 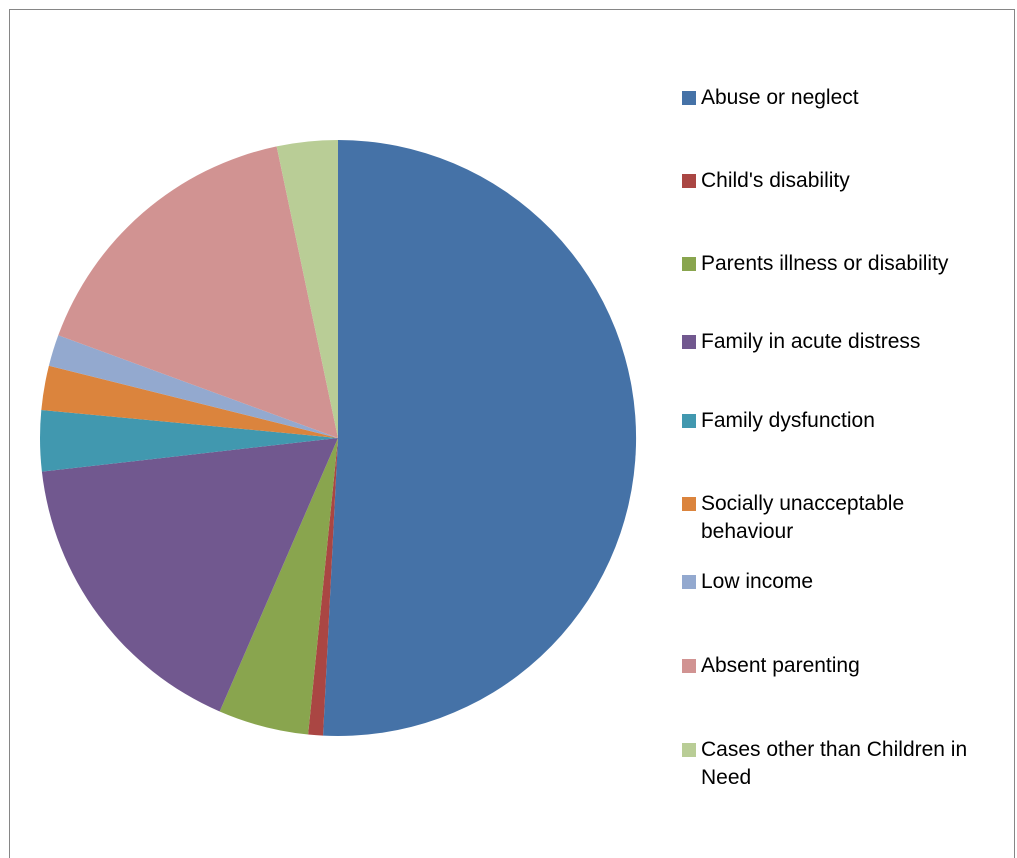 I want to click on pie-slice-socially-unacceptable-behaviour, so click(x=189, y=401).